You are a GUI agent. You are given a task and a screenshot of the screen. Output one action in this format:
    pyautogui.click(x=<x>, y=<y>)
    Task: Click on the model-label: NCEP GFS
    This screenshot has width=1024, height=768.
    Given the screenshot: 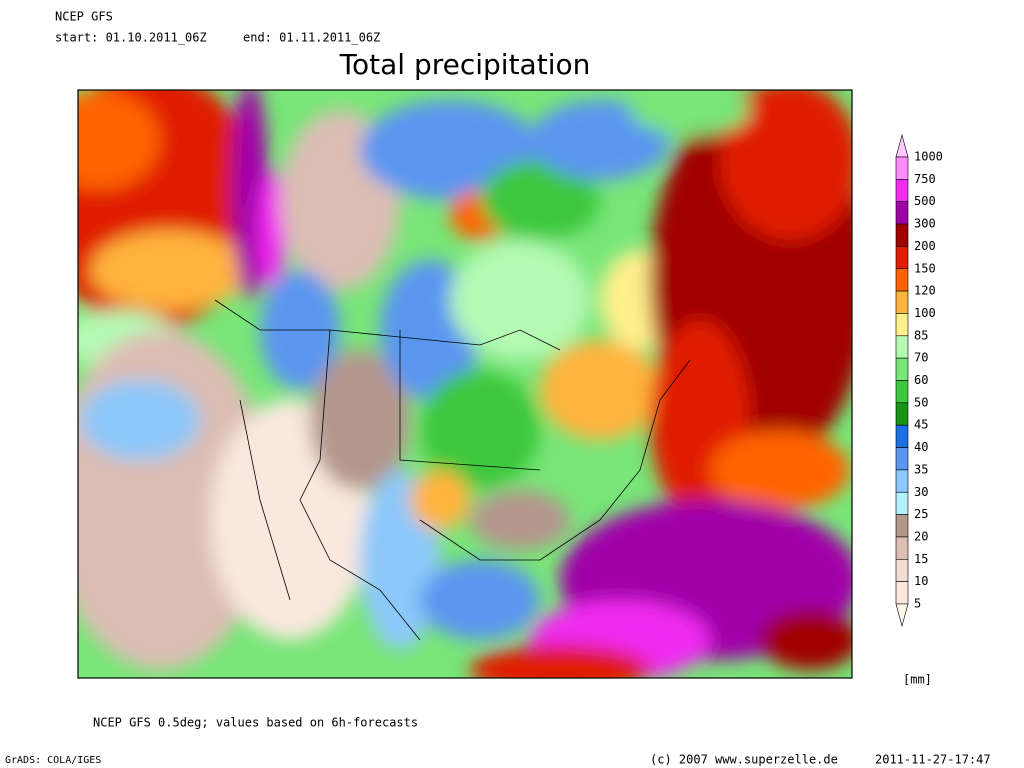 What is the action you would take?
    pyautogui.click(x=84, y=17)
    